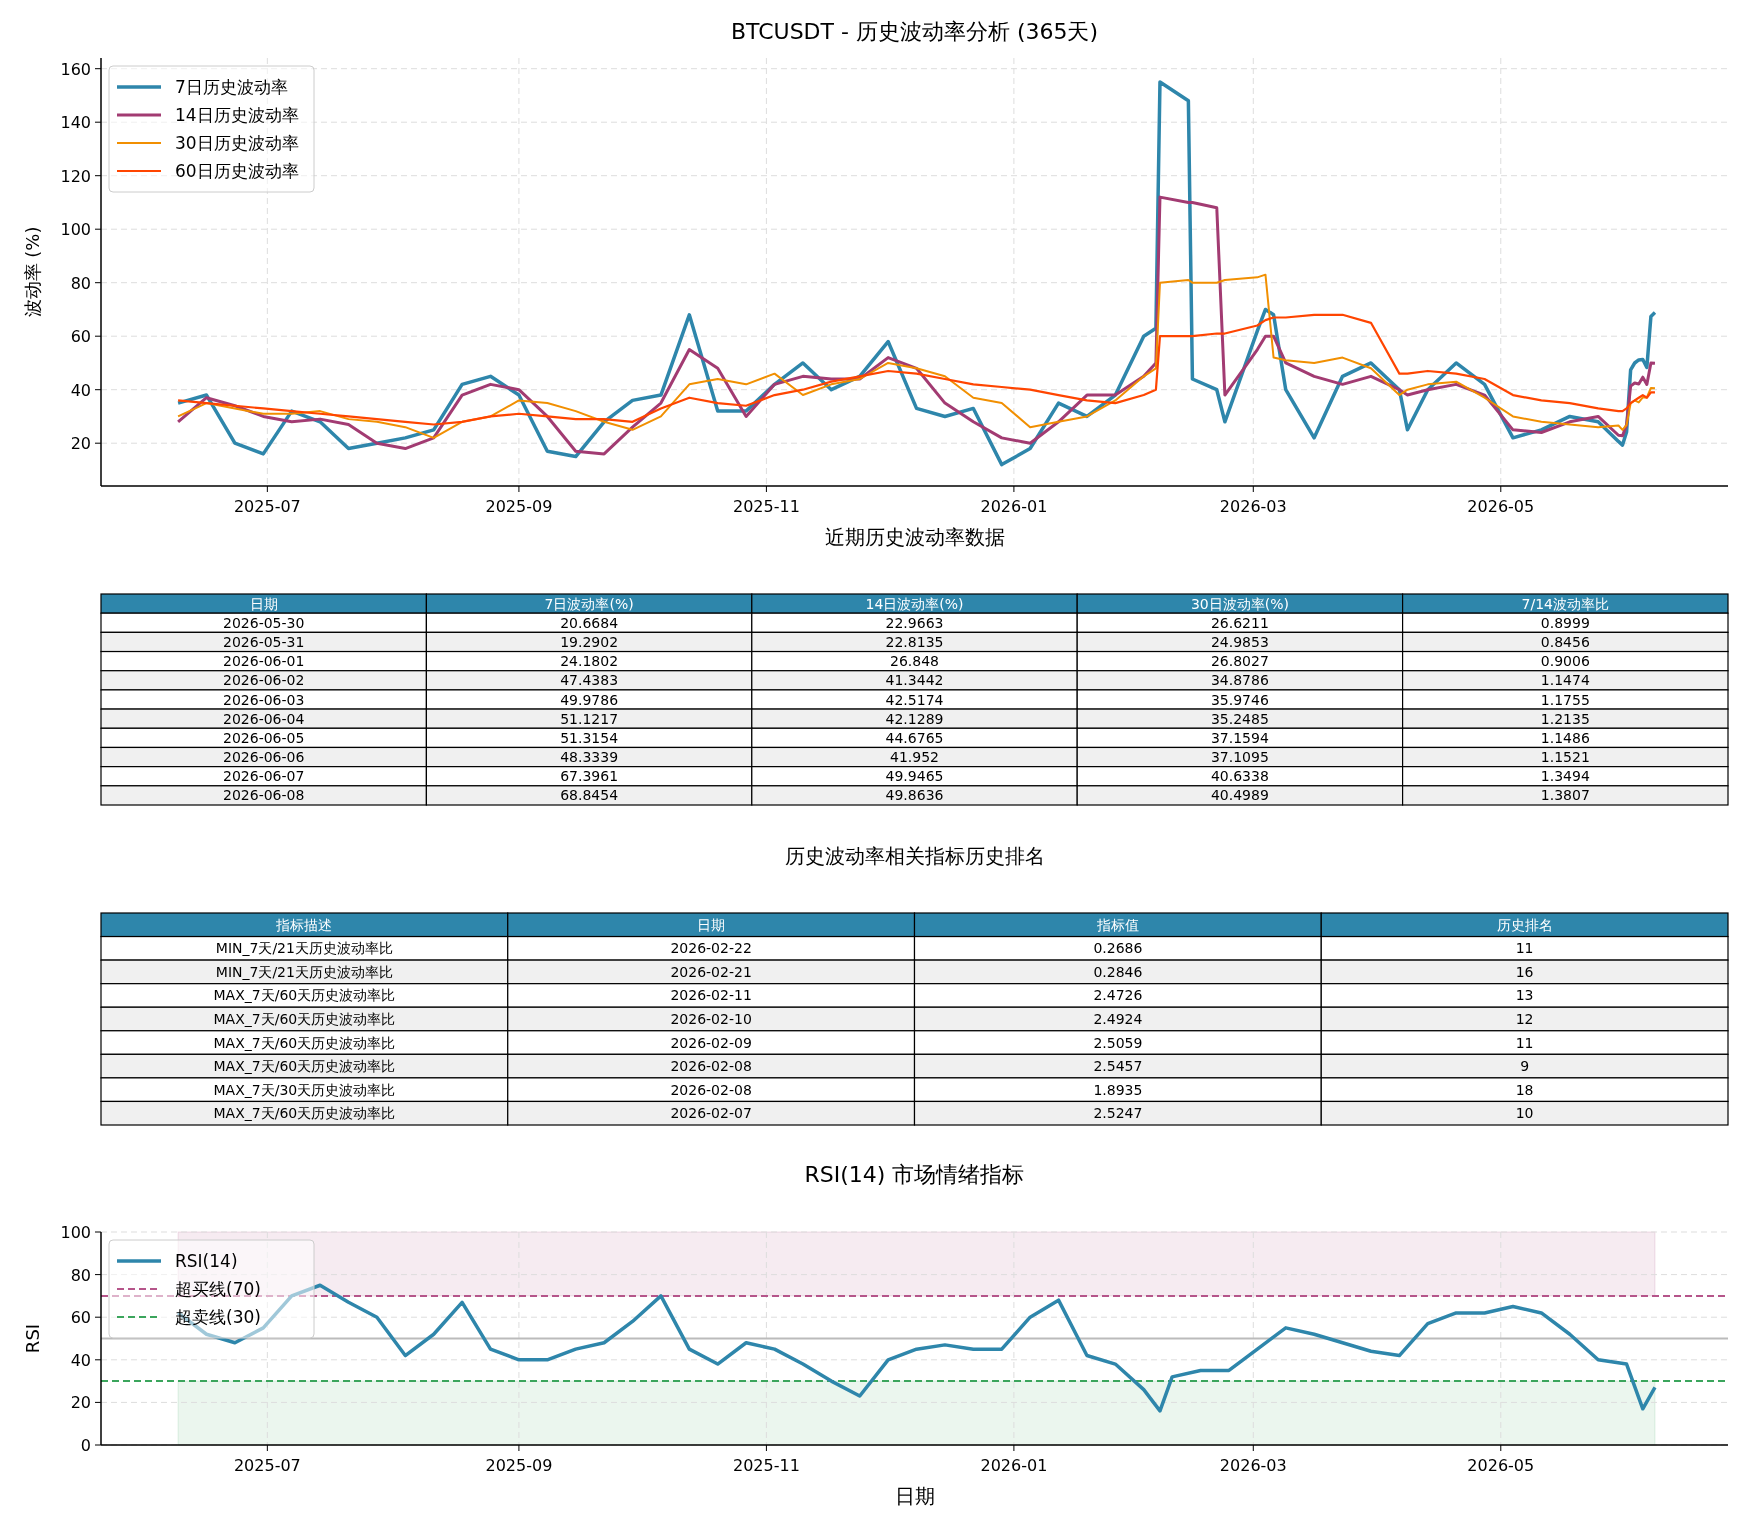  I want to click on legend-label: RSI(14), so click(206, 1261).